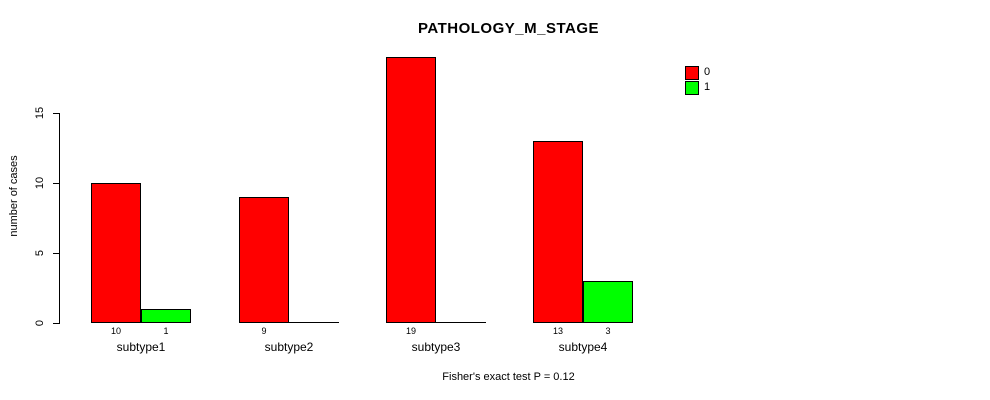  I want to click on legend-item-0: 0, so click(697, 72).